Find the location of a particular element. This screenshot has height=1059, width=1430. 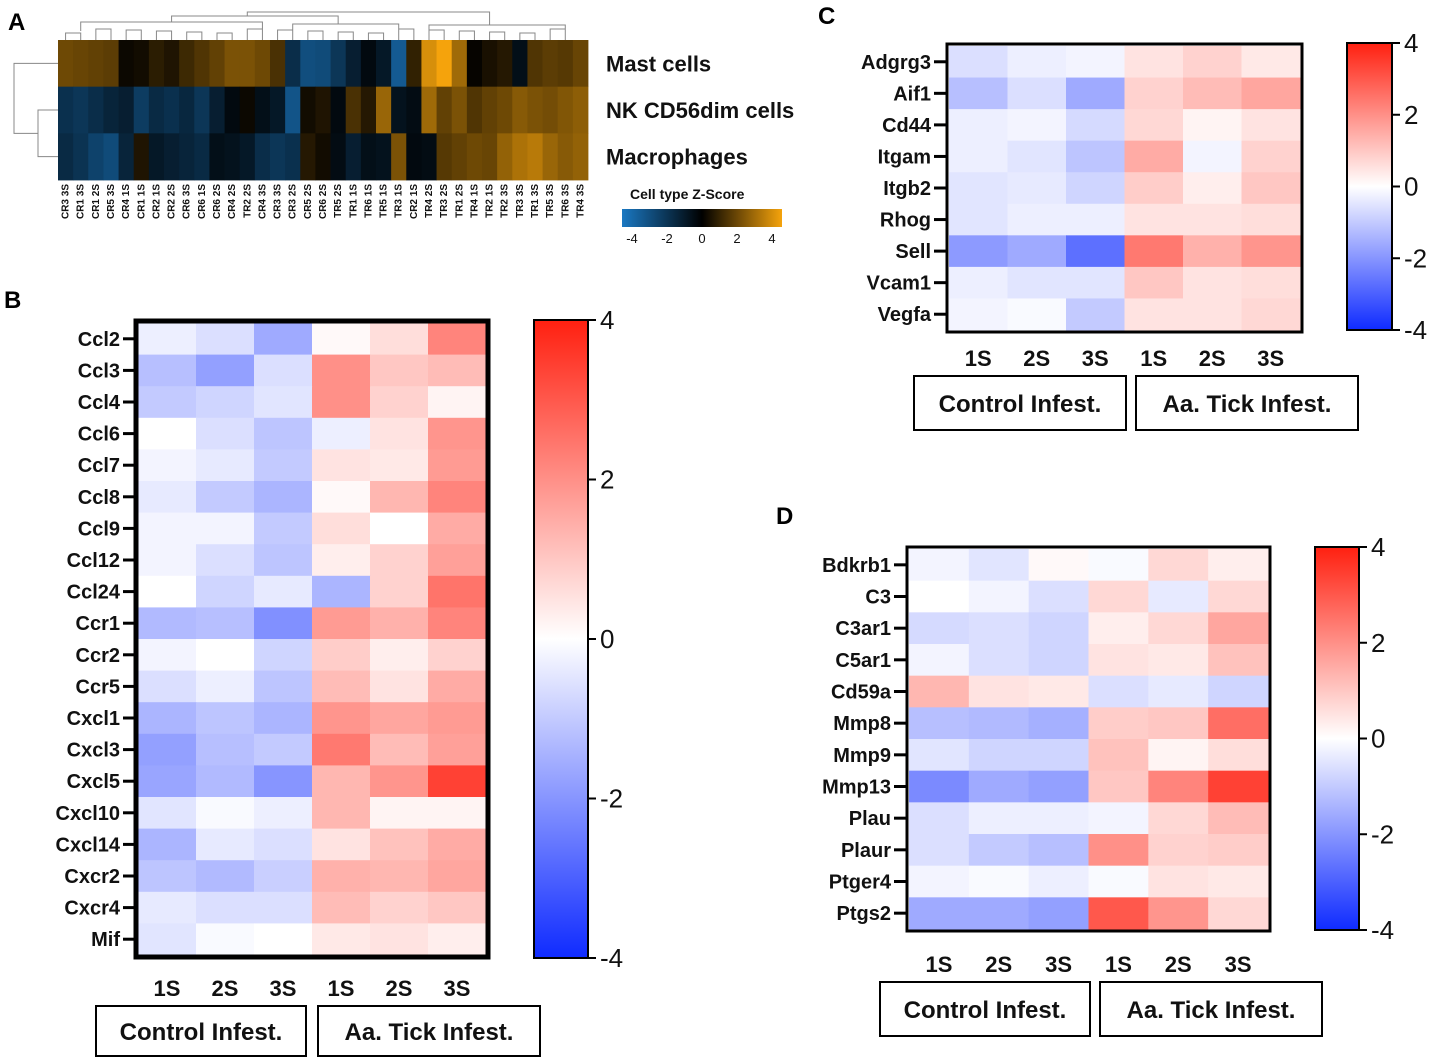

legend-tick-label: 0 is located at coordinates (701, 238).